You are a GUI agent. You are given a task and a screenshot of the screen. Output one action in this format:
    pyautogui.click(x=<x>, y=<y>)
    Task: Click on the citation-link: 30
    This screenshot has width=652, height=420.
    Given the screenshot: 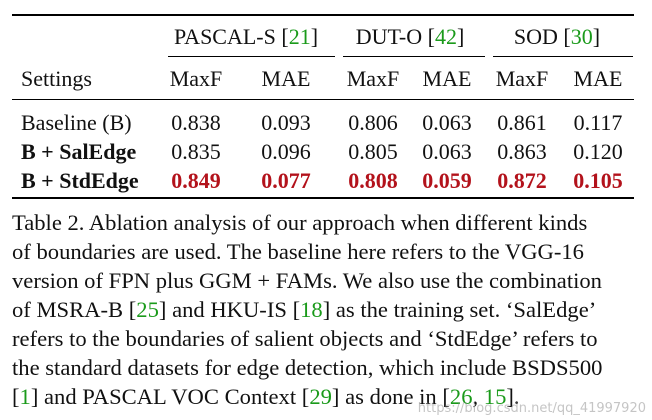 What is the action you would take?
    pyautogui.click(x=581, y=36)
    